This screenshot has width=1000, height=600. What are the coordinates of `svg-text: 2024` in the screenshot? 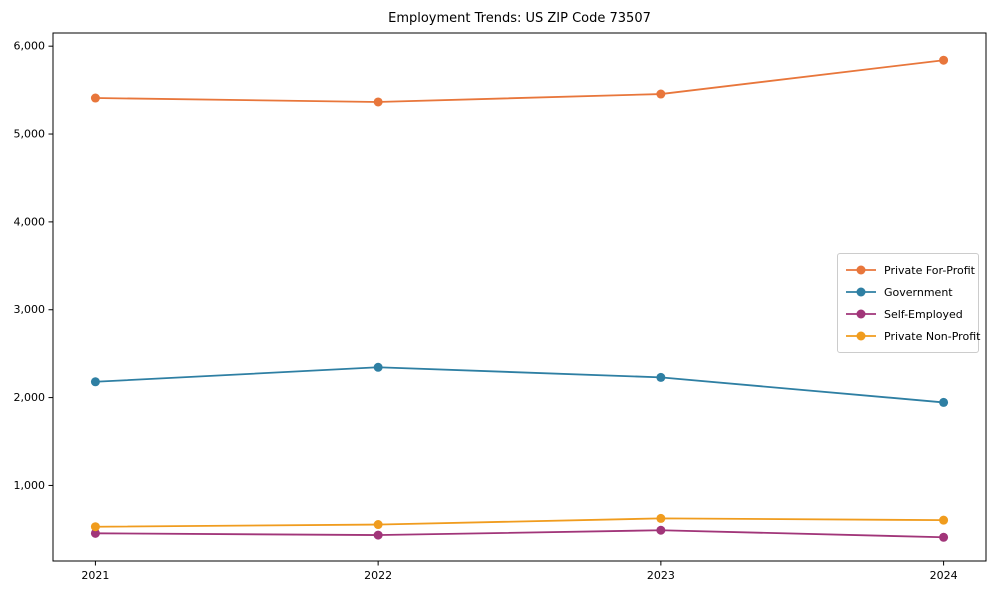 It's located at (944, 575).